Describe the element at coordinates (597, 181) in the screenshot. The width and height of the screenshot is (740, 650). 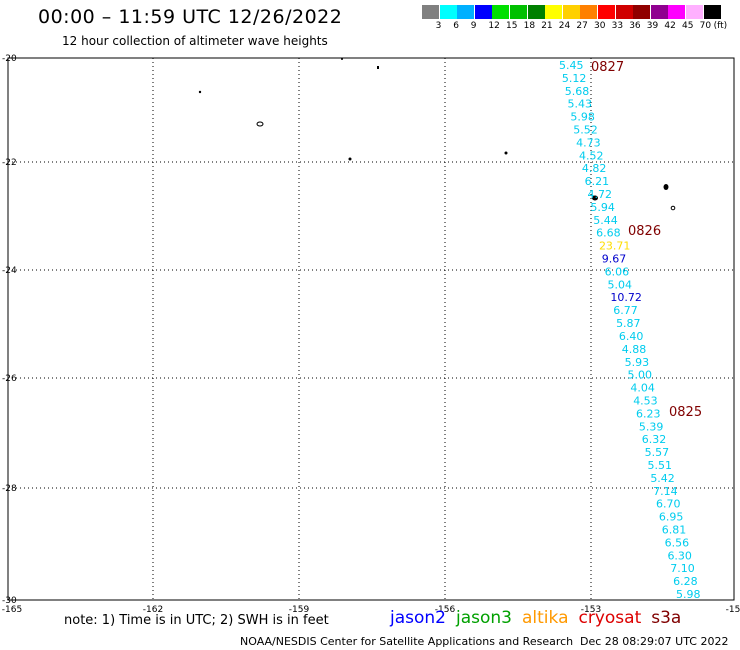
I see `swh-reading: 6.21` at that location.